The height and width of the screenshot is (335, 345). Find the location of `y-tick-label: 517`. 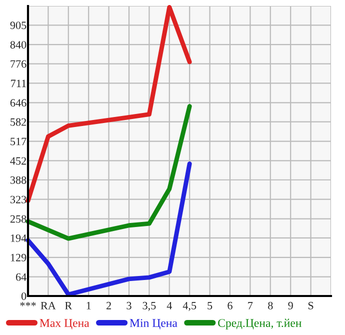

y-tick-label: 517 is located at coordinates (18, 142).